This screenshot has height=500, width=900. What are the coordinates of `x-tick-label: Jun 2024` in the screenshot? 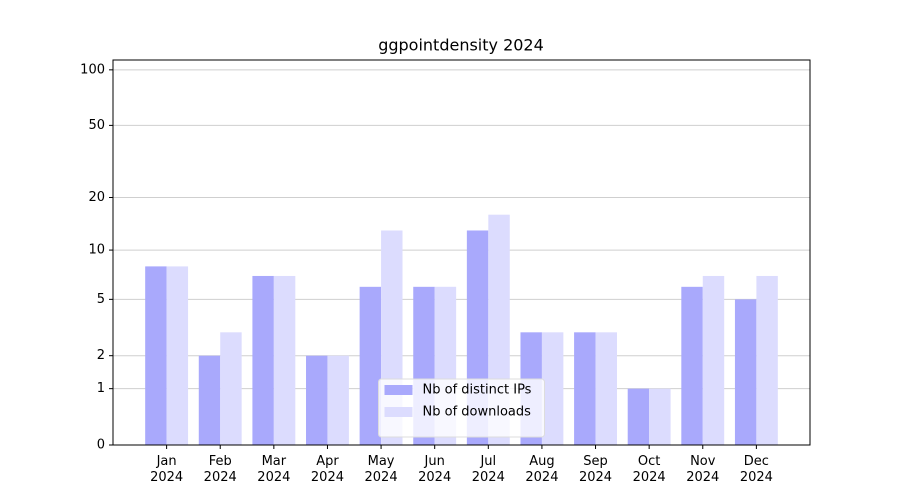 It's located at (434, 469).